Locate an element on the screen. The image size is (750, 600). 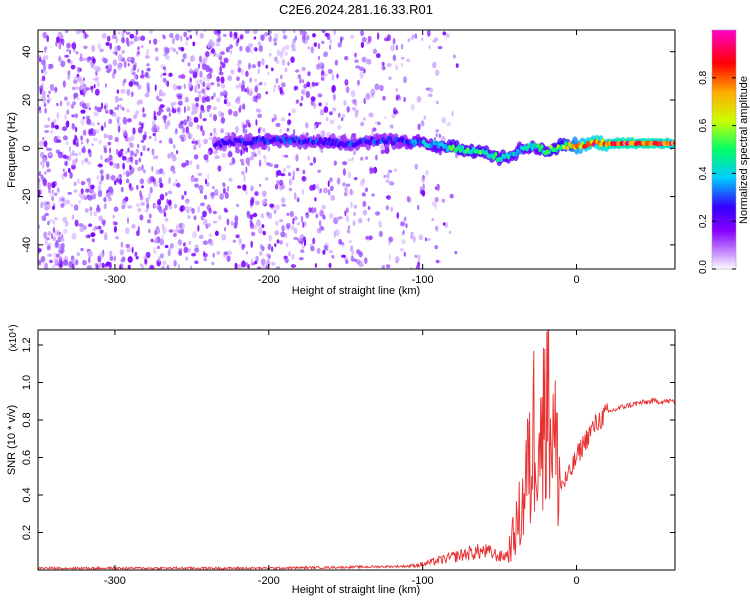
colorbar-tick-label: 0.8 is located at coordinates (703, 77).